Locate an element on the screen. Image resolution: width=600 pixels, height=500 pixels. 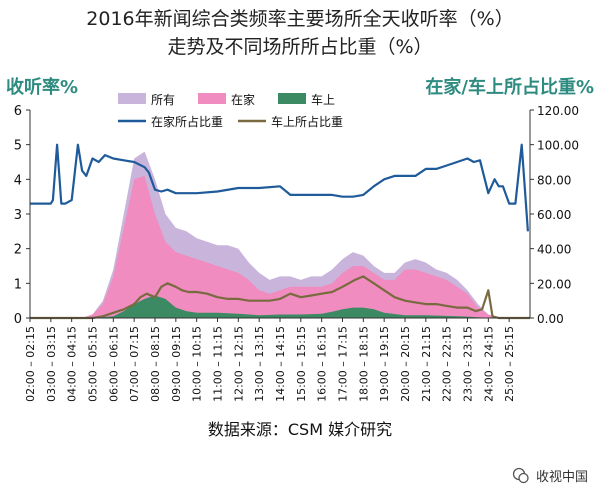
x-tick-label: 06:00 – 06:15 is located at coordinates (113, 364).